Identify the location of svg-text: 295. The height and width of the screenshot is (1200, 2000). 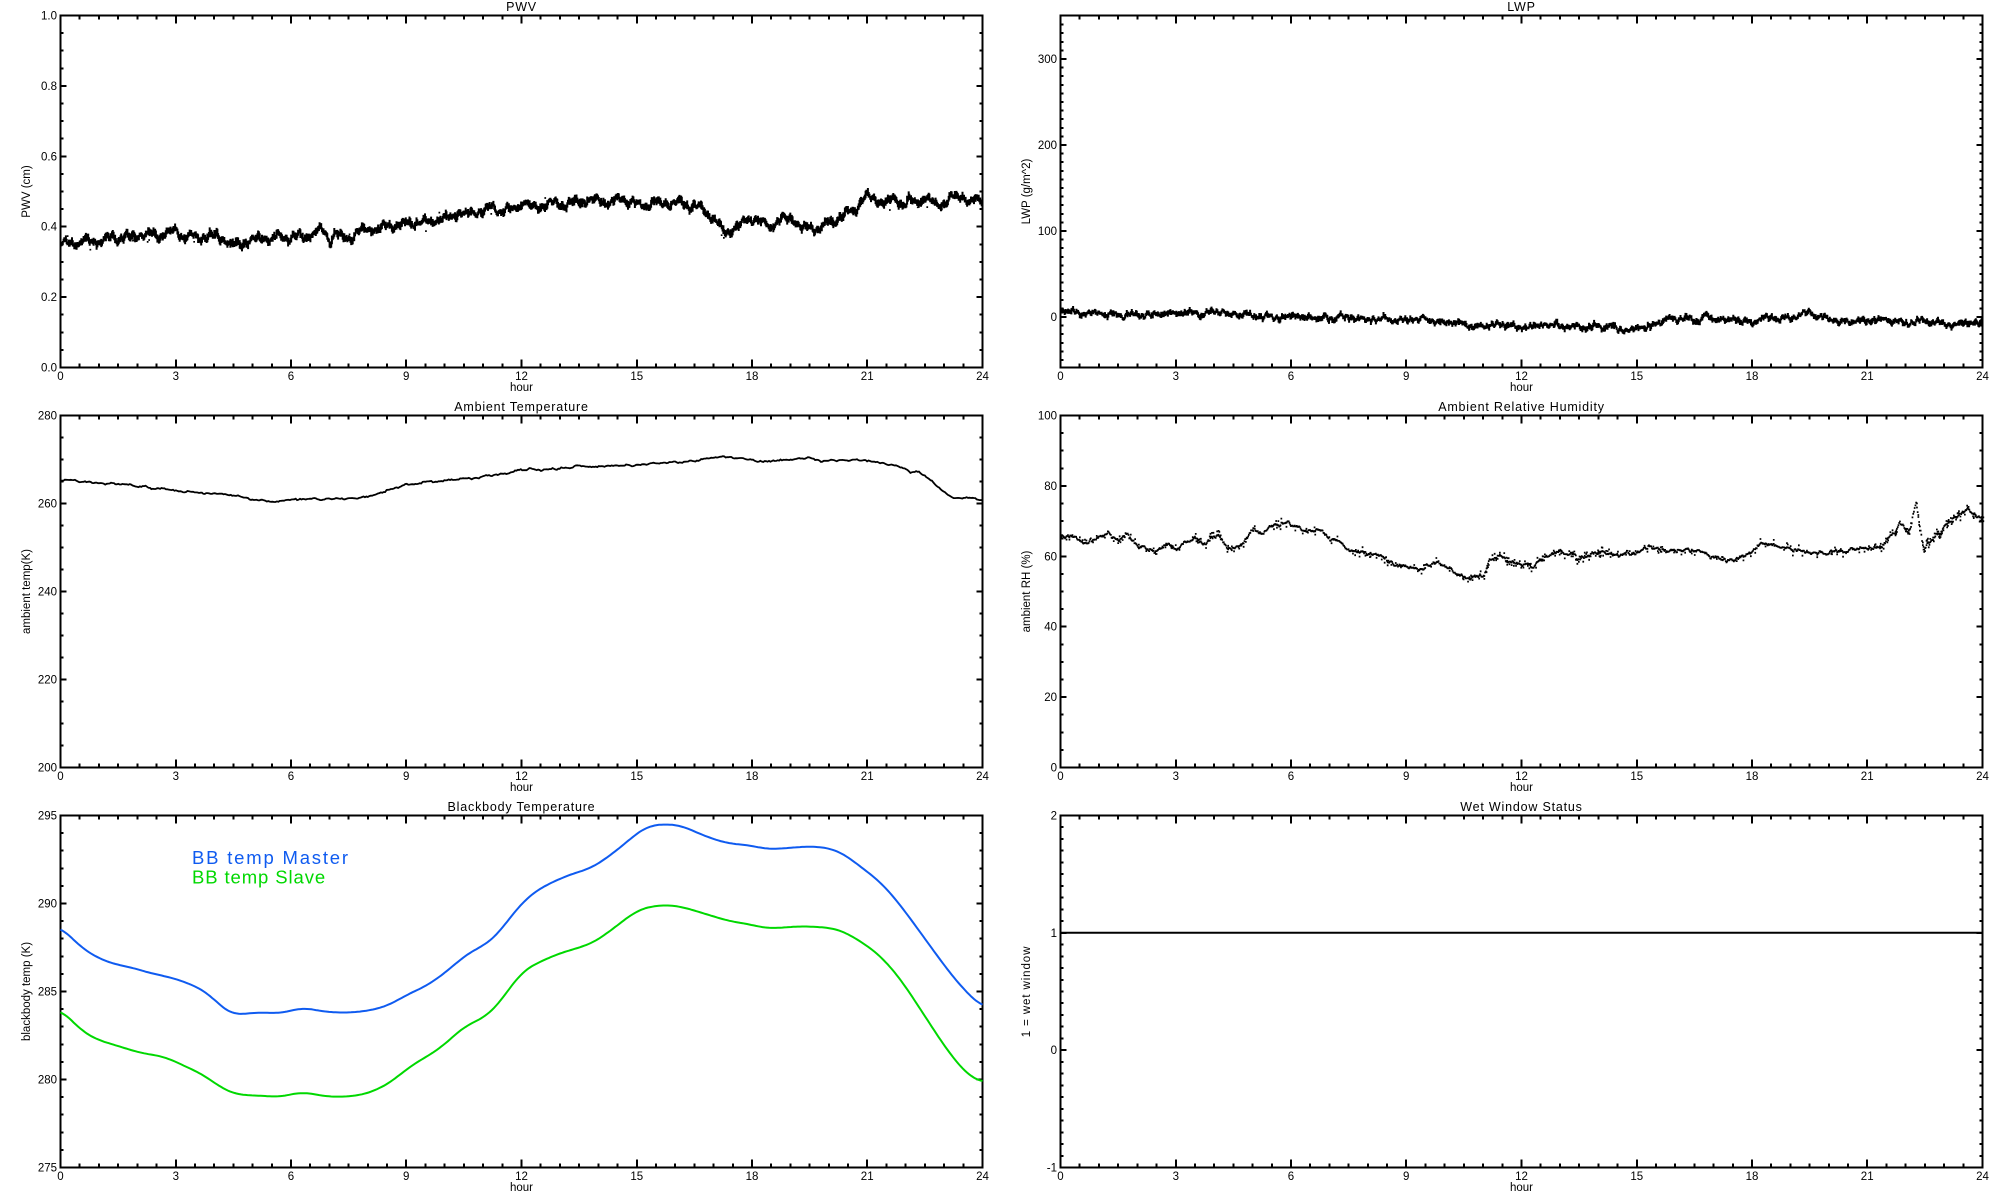
(47, 817).